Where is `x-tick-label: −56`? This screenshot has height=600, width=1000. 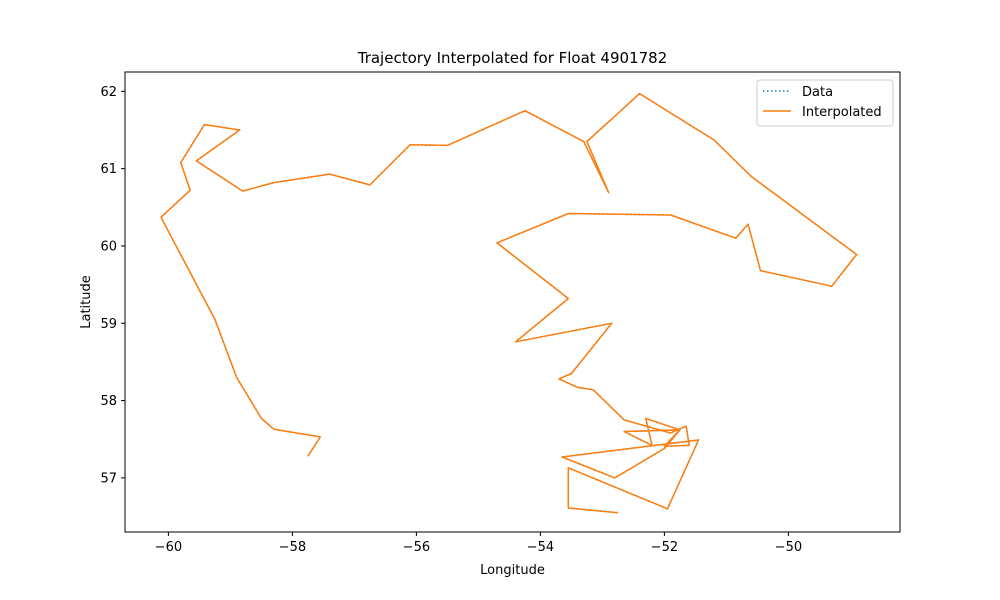 x-tick-label: −56 is located at coordinates (416, 547).